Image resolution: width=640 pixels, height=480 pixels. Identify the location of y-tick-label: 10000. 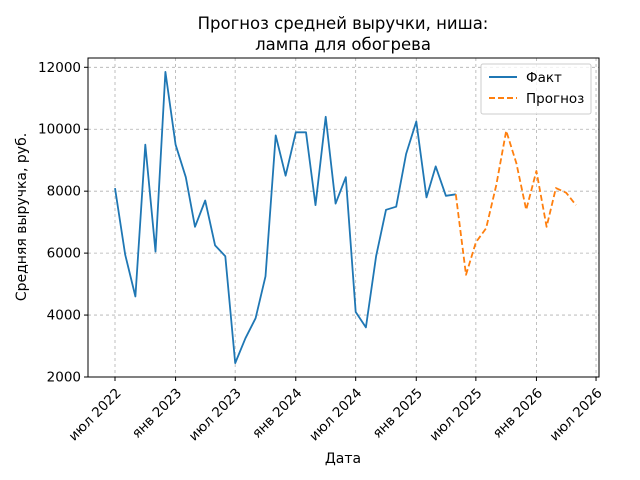
(59, 130).